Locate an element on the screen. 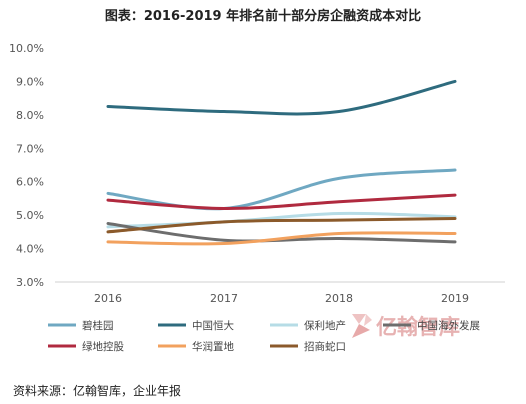  legend-label: 中国恒大 is located at coordinates (213, 325).